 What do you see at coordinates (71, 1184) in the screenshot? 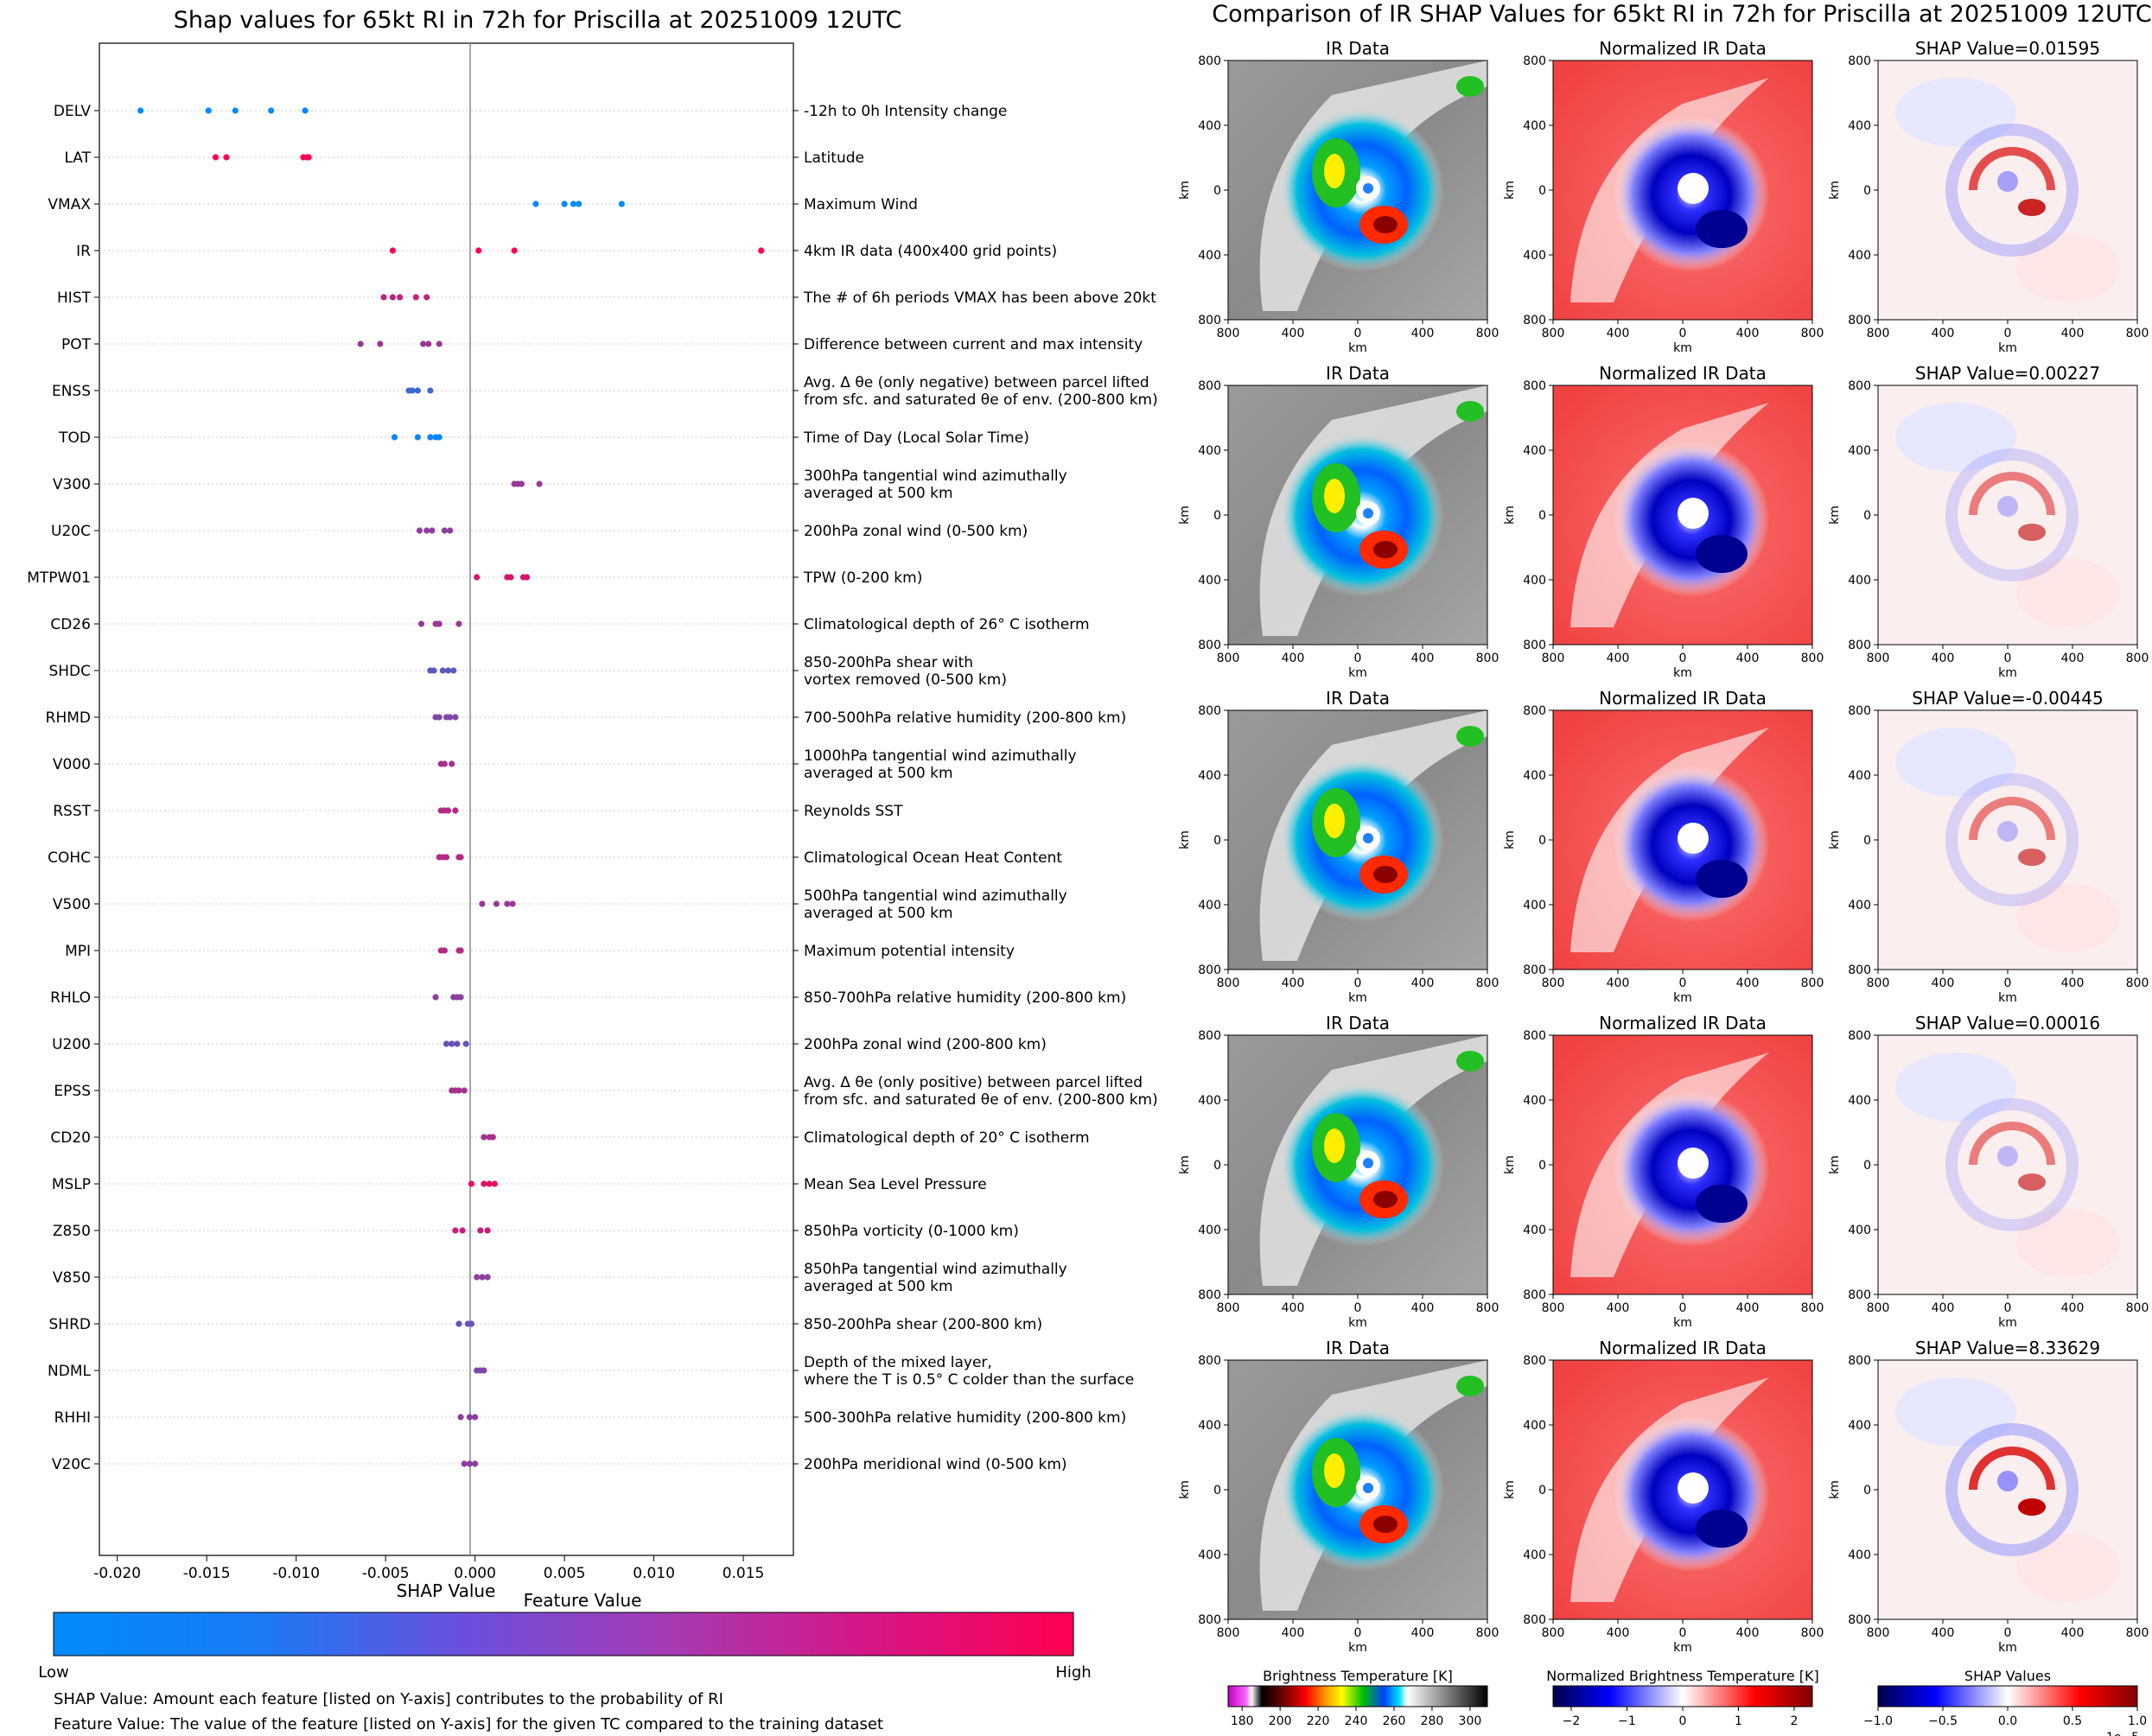
I see `feature-name-label: MSLP` at bounding box center [71, 1184].